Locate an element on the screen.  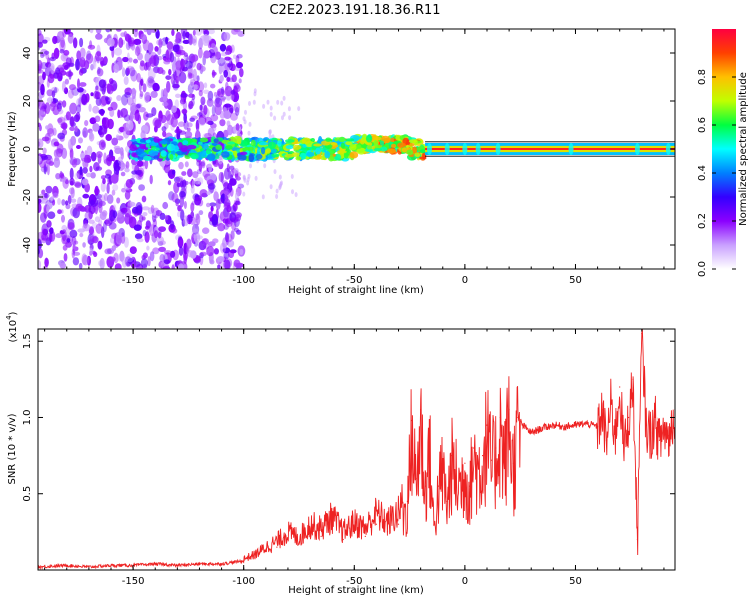
colorbar-tick-label: 0.8 is located at coordinates (702, 77).